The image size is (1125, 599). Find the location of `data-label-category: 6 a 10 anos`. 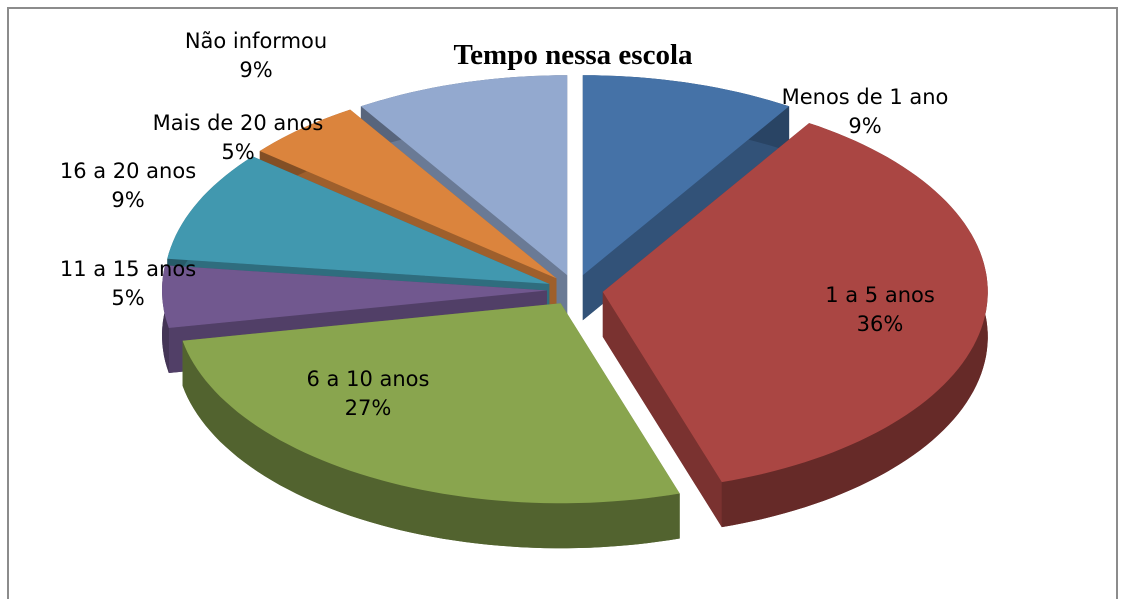

data-label-category: 6 a 10 anos is located at coordinates (368, 379).